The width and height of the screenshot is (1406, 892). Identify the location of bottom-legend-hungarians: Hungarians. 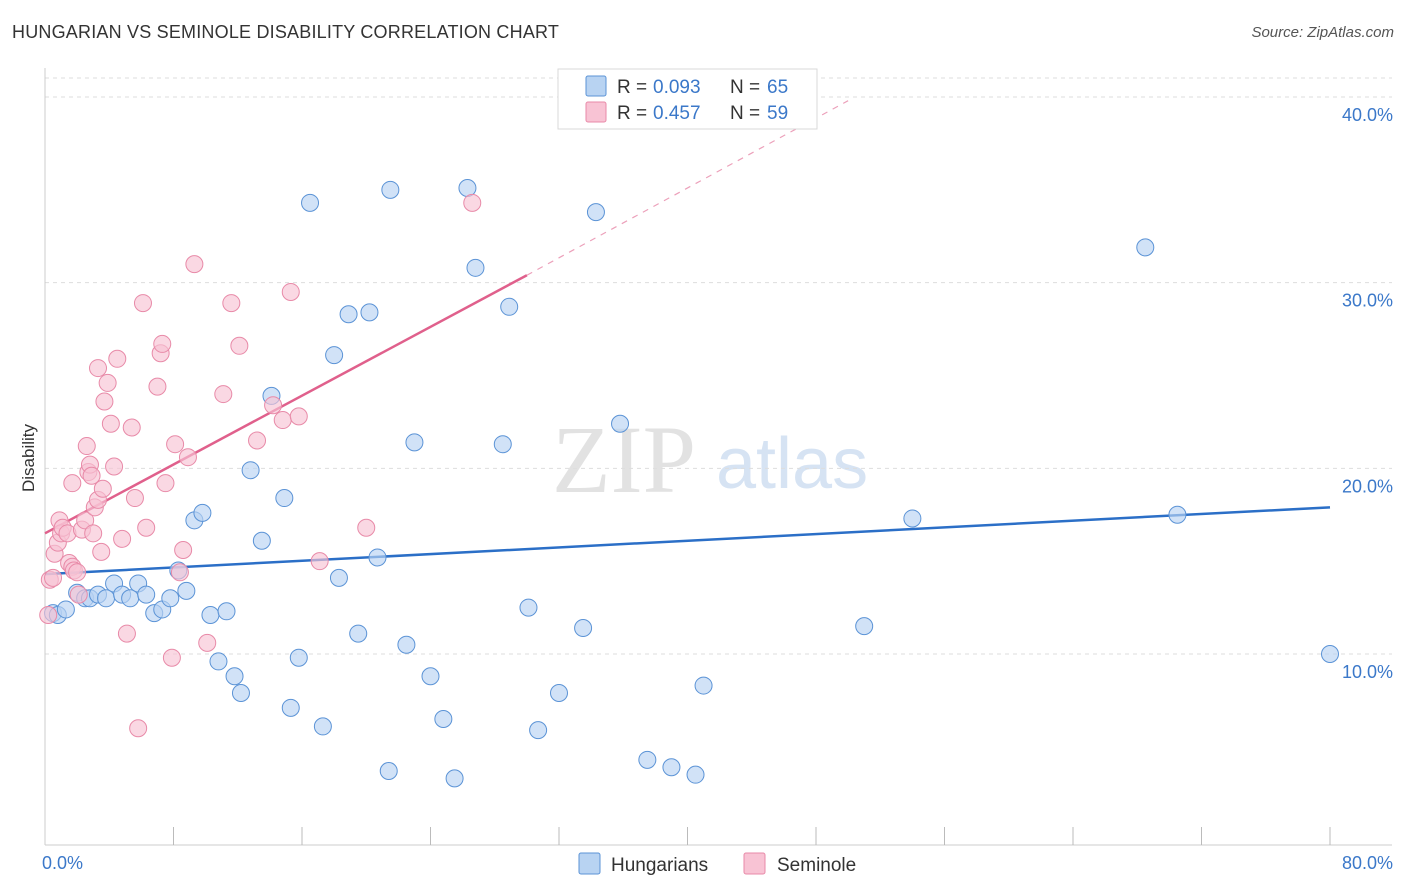
(659, 865).